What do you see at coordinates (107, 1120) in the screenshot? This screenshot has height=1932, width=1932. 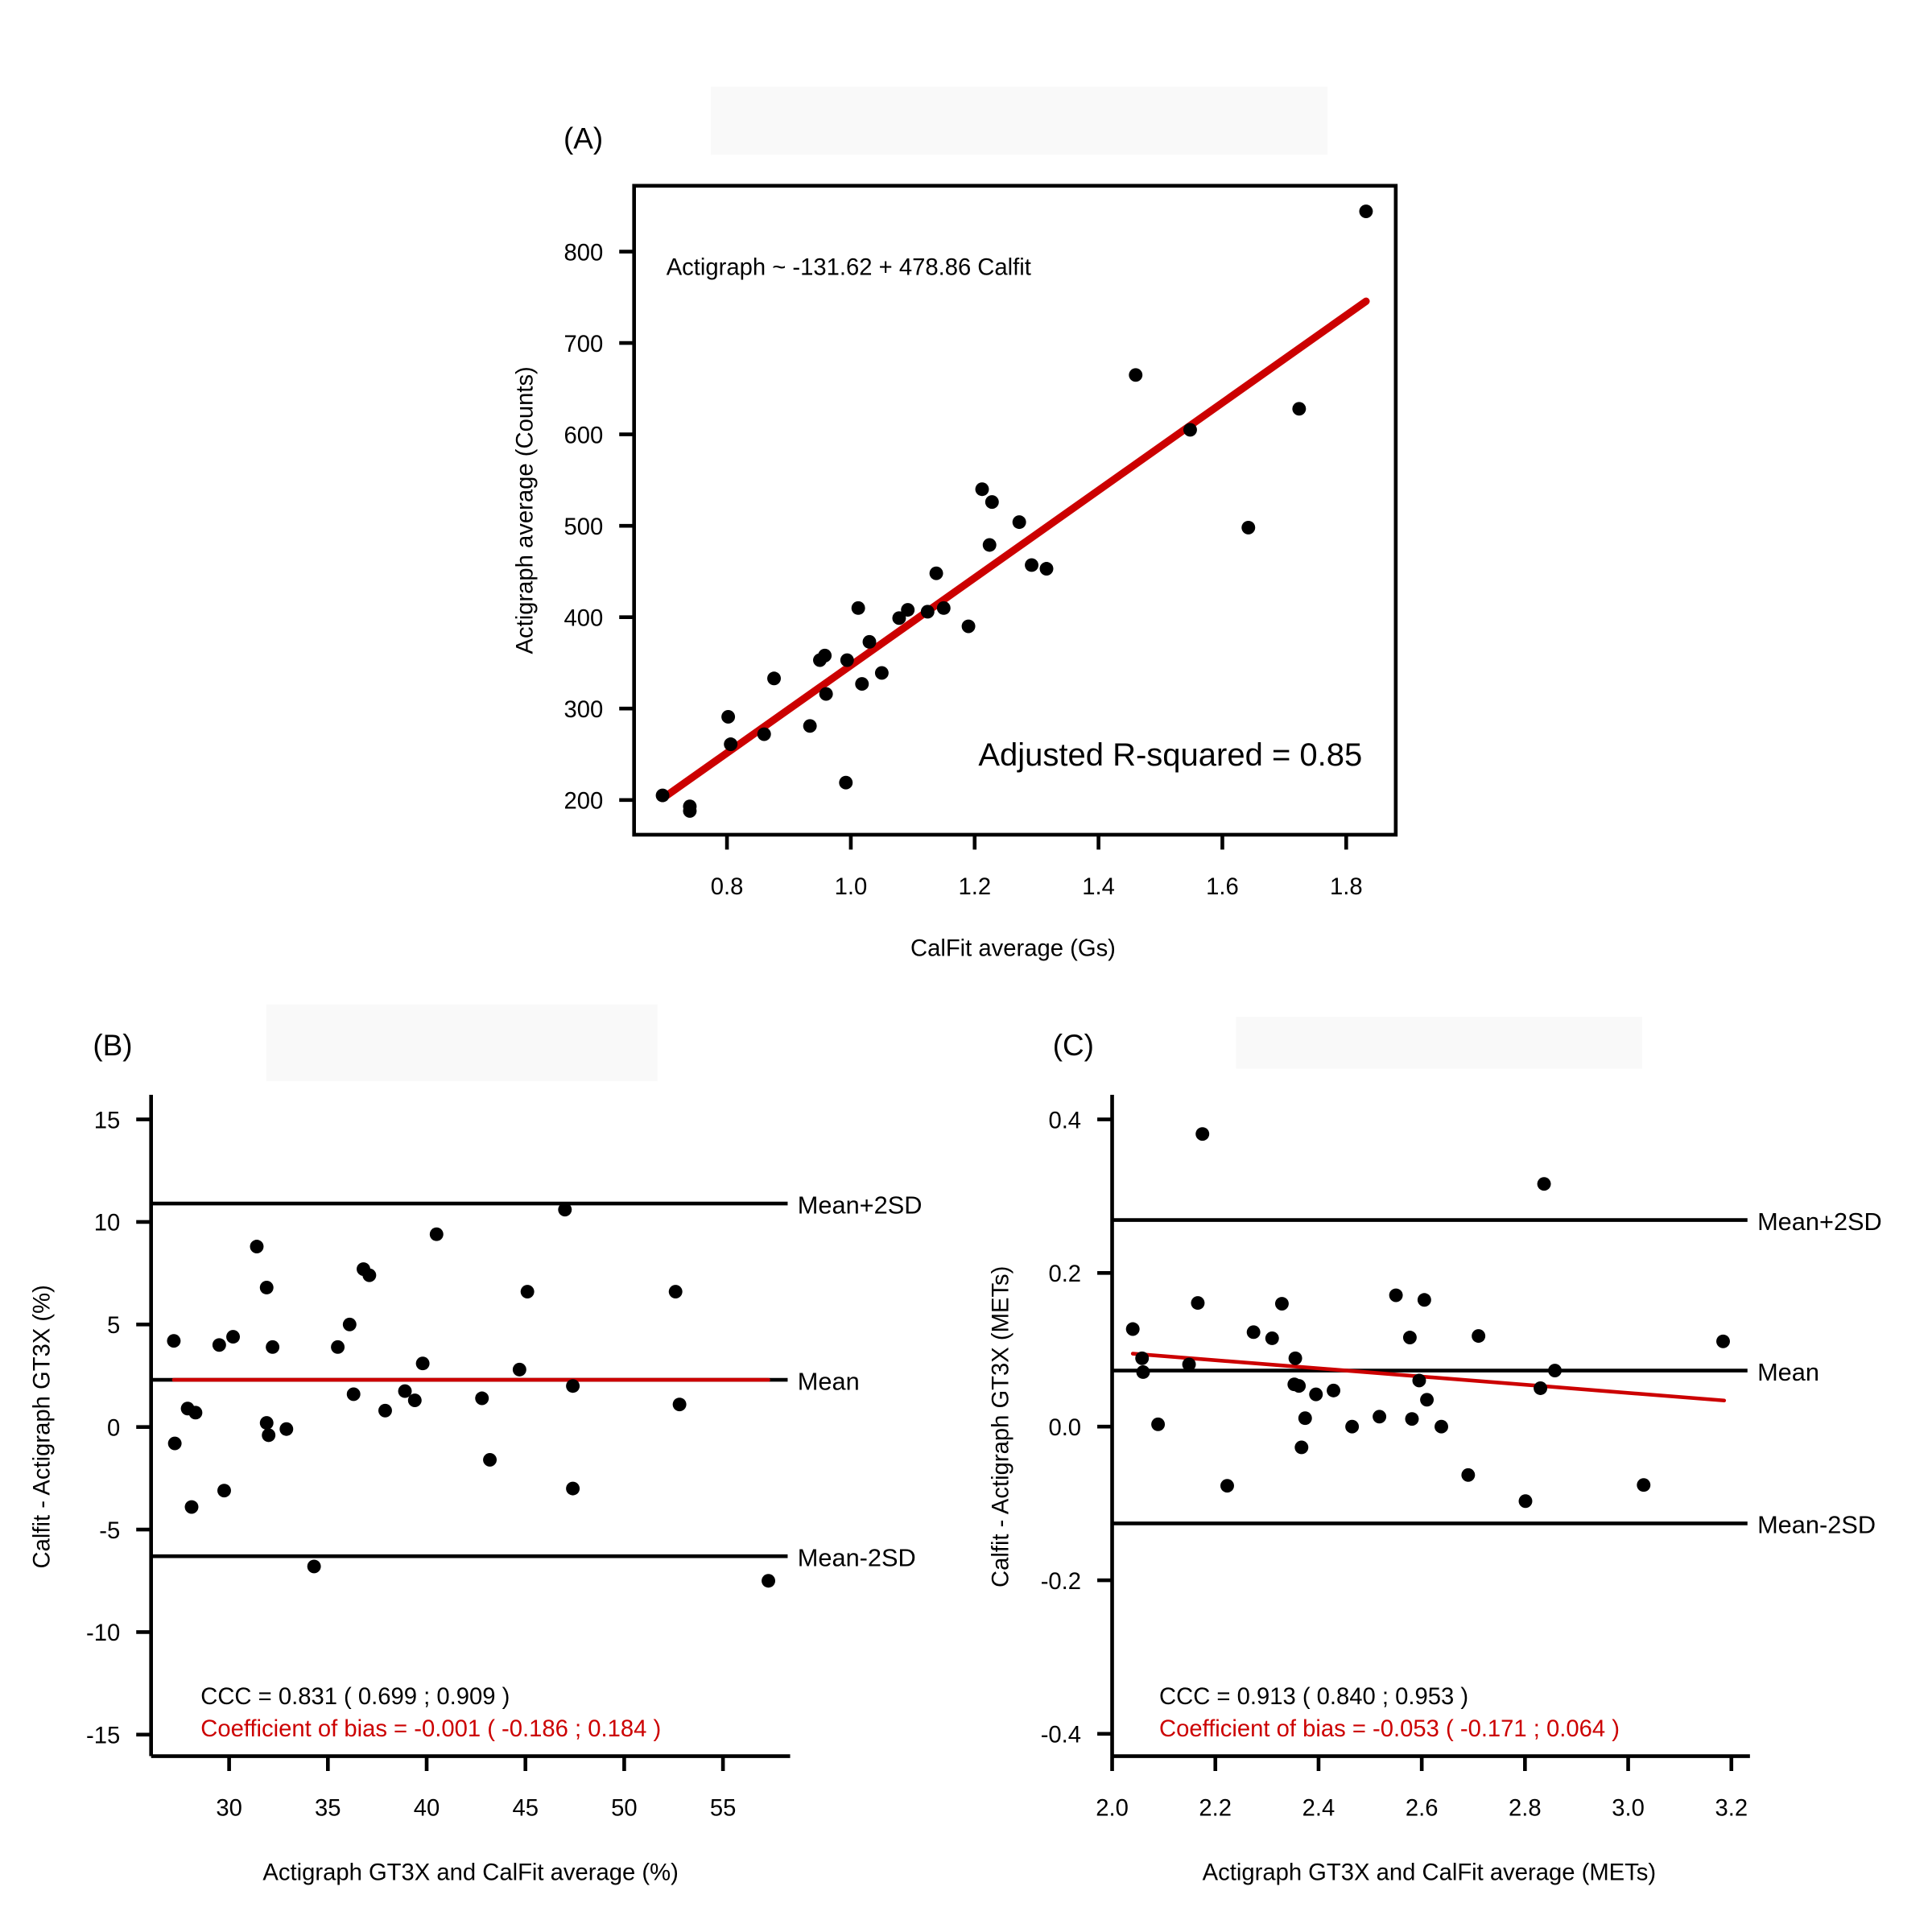 I see `panel-b-y-tick-label: 15` at bounding box center [107, 1120].